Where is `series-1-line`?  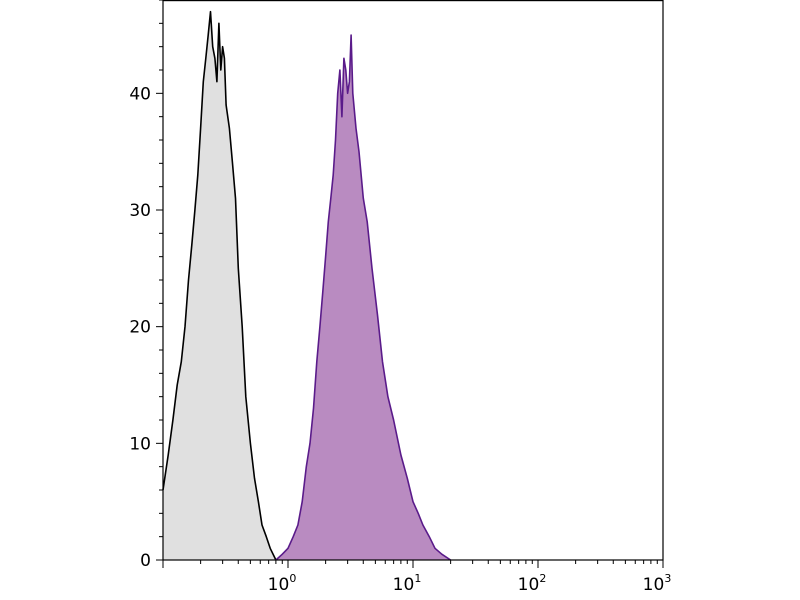 series-1-line is located at coordinates (219, 285).